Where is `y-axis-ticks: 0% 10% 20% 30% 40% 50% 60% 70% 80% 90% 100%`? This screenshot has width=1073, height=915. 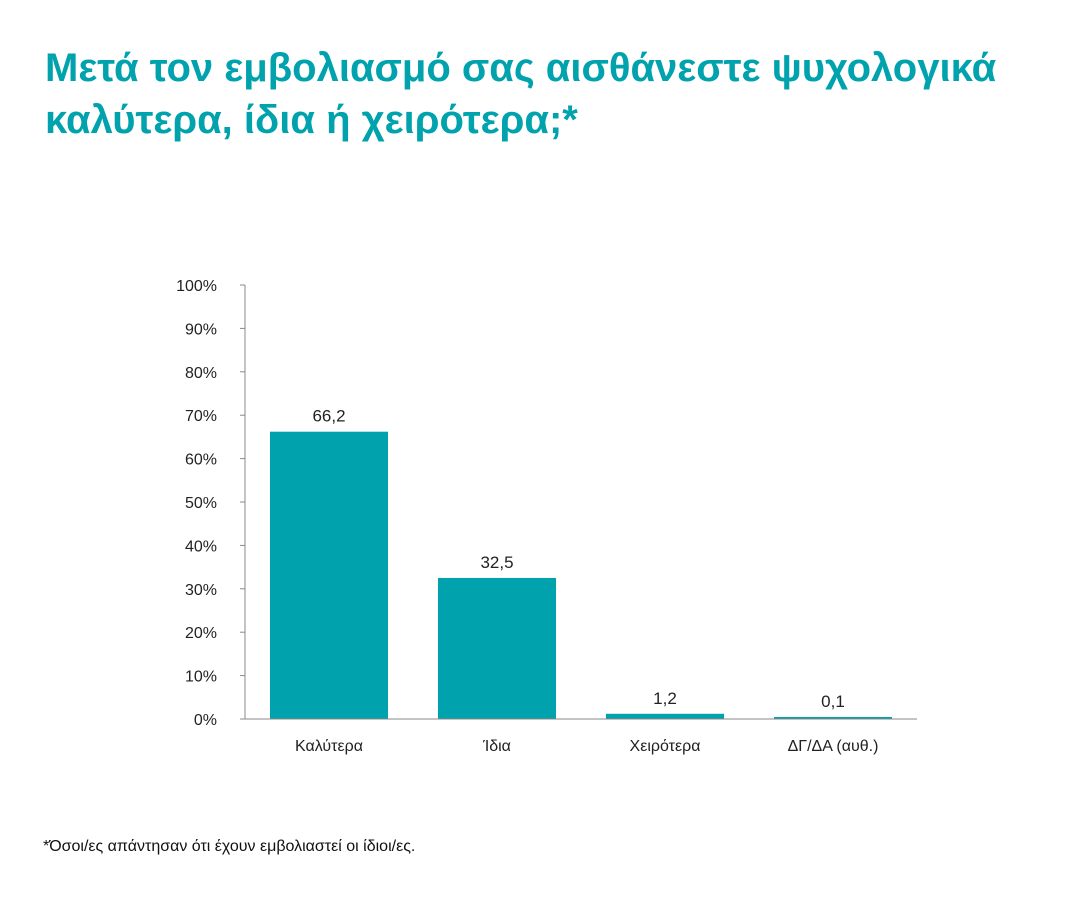 y-axis-ticks: 0% 10% 20% 30% 40% 50% 60% 70% 80% 90% 100% is located at coordinates (210, 503).